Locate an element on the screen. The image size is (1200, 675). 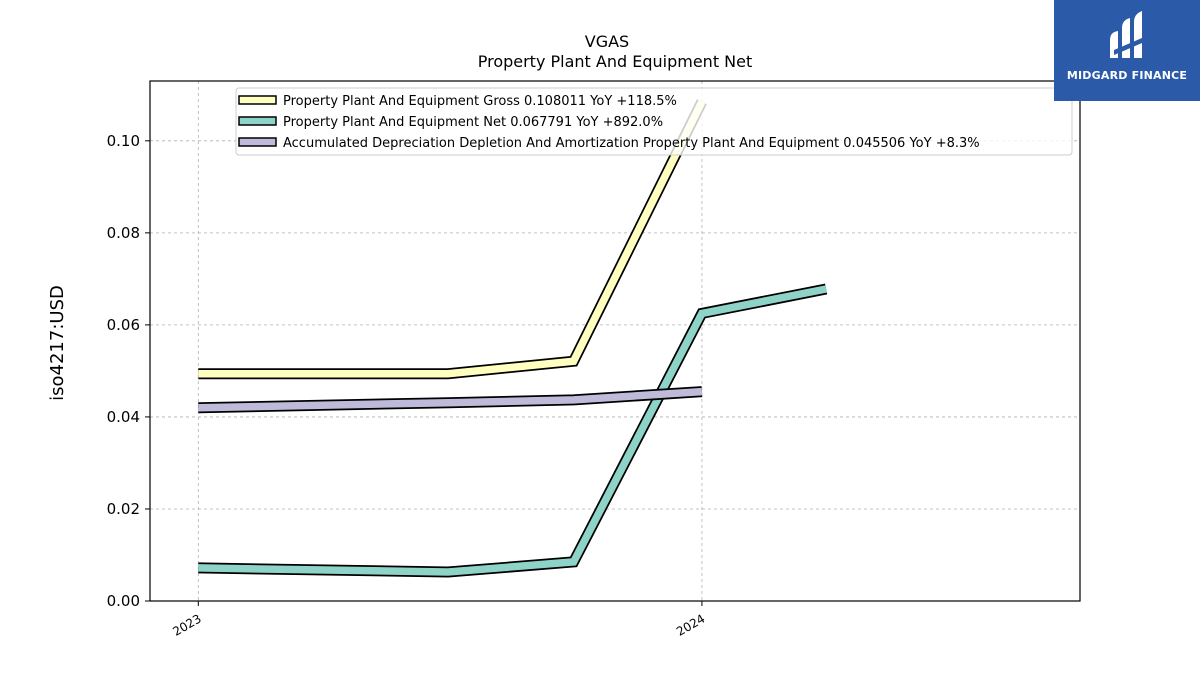
logo-text: MIDGARD FINANCE is located at coordinates (1127, 75).